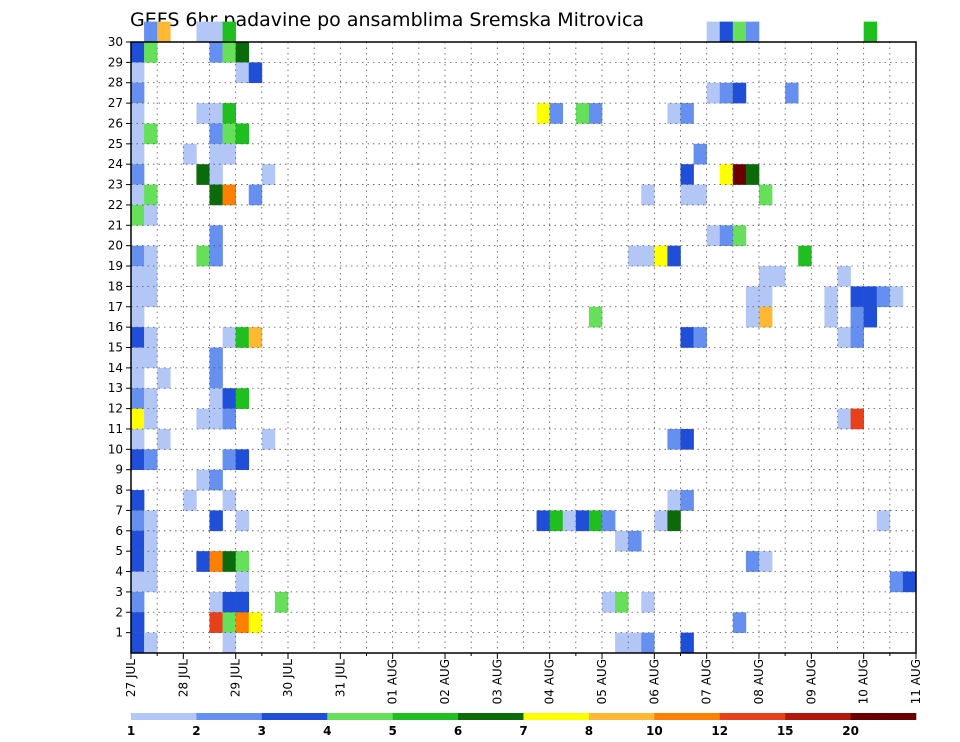 This screenshot has width=960, height=742. Describe the element at coordinates (831, 297) in the screenshot. I see `cell-t53-m17` at that location.